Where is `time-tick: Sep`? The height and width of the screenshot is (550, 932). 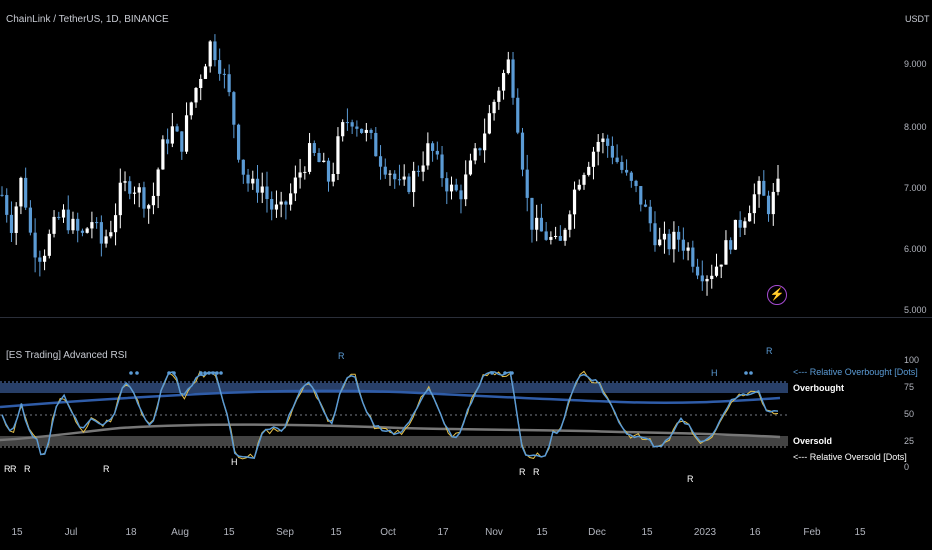 time-tick: Sep is located at coordinates (285, 532).